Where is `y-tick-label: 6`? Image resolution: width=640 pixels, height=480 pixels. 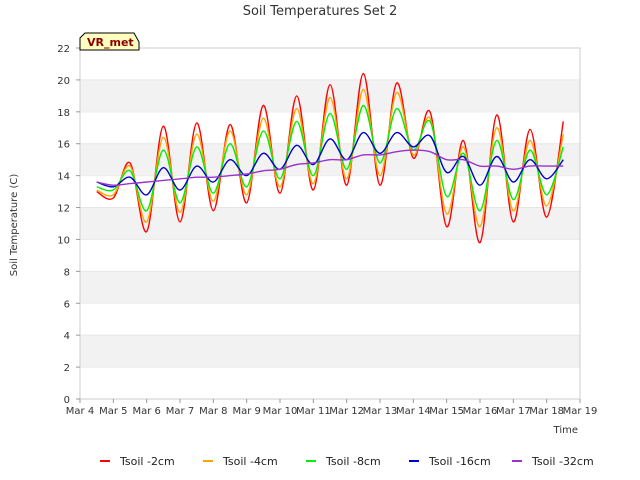 y-tick-label: 6 is located at coordinates (67, 304).